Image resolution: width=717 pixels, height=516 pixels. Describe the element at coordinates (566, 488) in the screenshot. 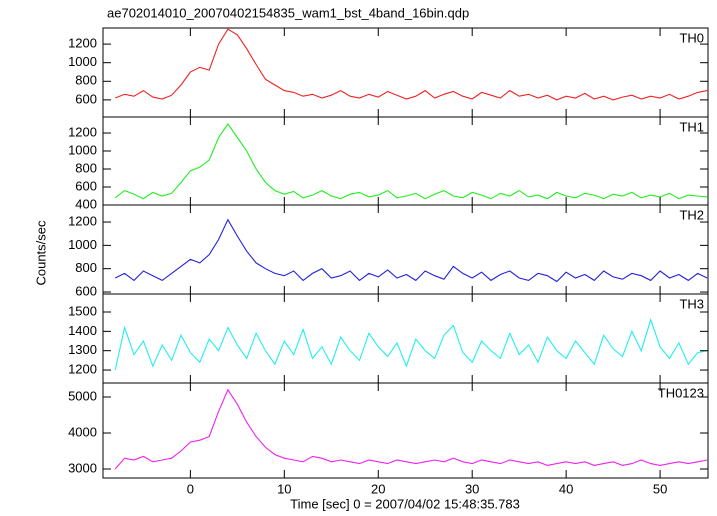

I see `x-tick-label: 40` at that location.